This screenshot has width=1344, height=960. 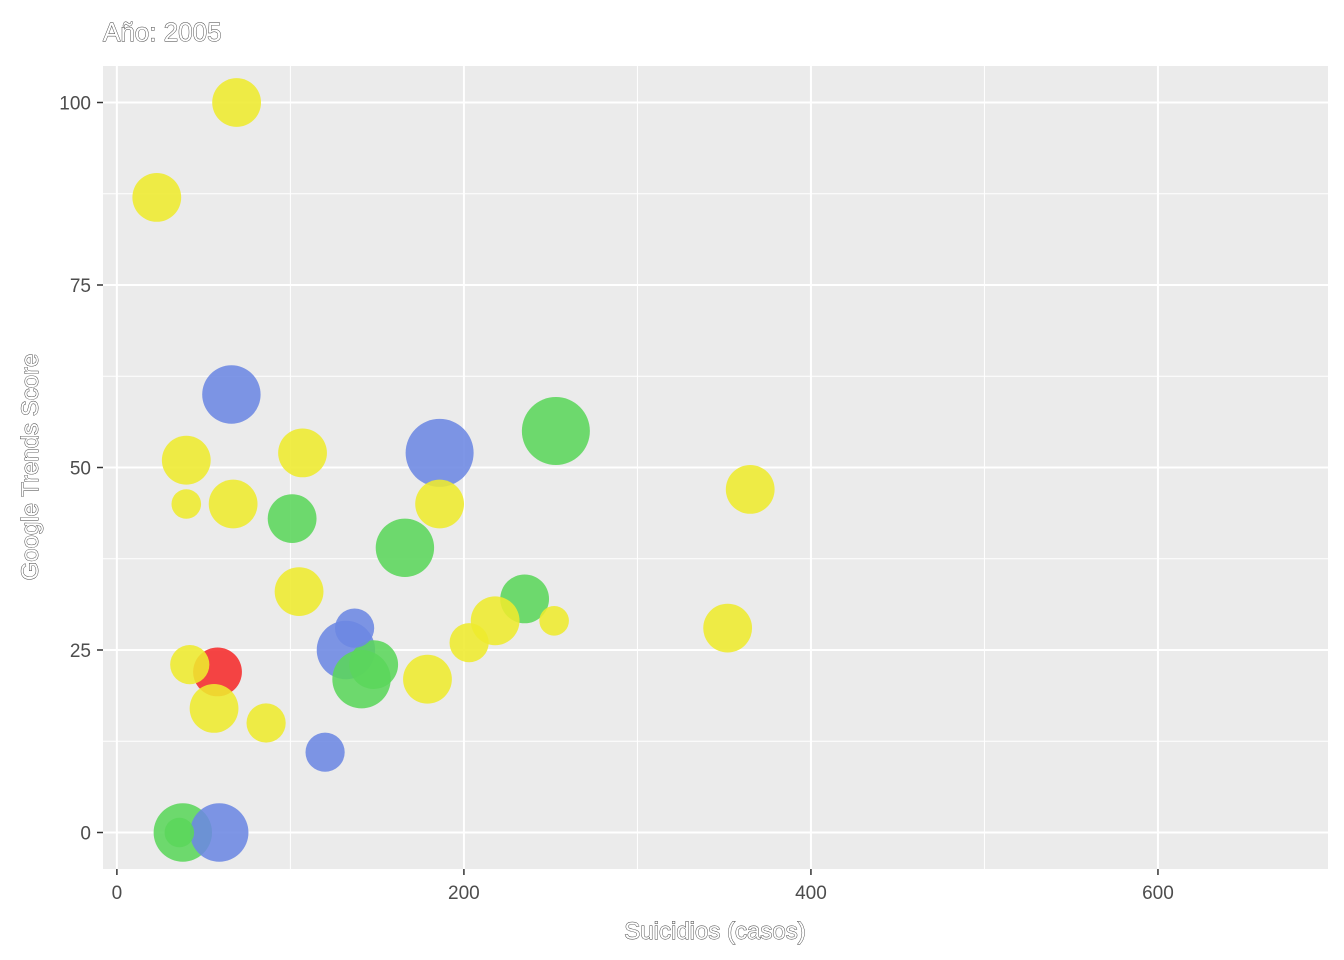 I want to click on x-tick-label: 400, so click(x=811, y=893).